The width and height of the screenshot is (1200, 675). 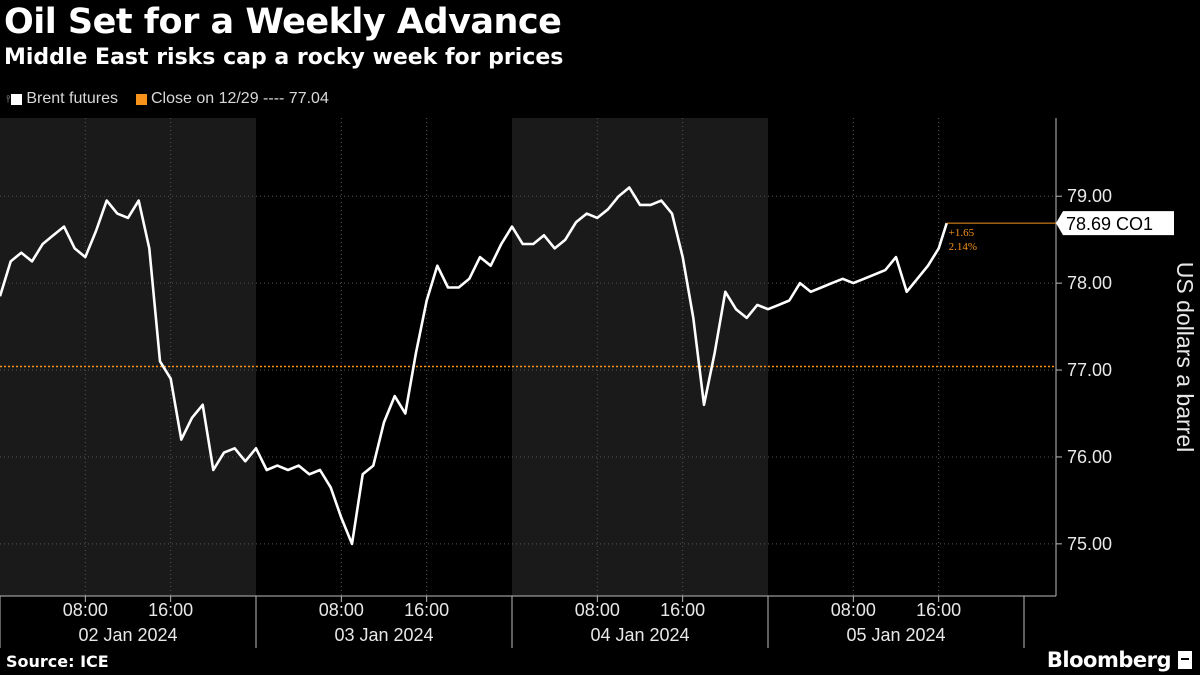 I want to click on y-tick-label: 79.00, so click(x=1089, y=196).